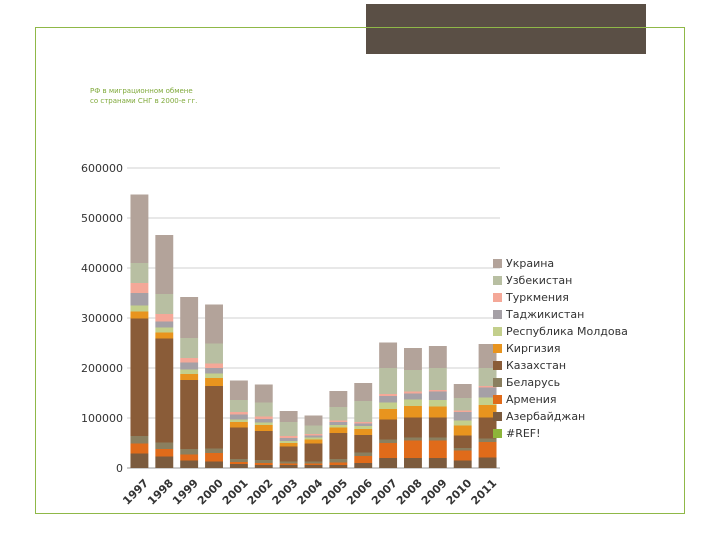  What do you see at coordinates (531, 399) in the screenshot?
I see `legend-label: Армения` at bounding box center [531, 399].